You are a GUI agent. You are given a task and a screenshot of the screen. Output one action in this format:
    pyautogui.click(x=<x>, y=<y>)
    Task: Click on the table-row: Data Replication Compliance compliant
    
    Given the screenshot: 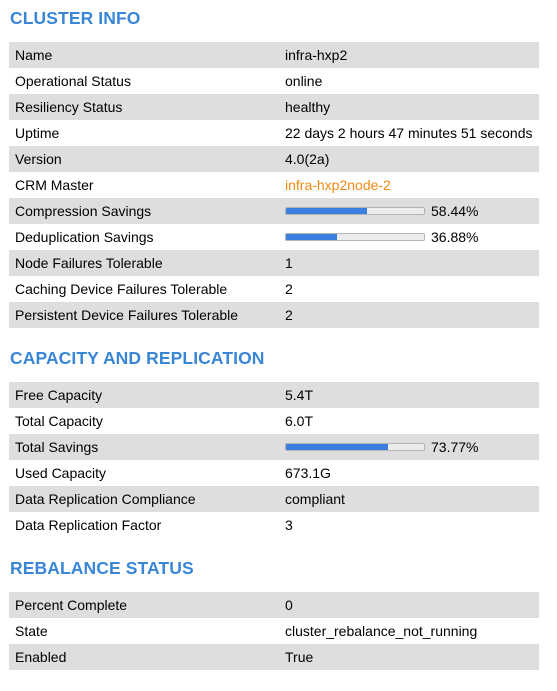 What is the action you would take?
    pyautogui.click(x=274, y=499)
    